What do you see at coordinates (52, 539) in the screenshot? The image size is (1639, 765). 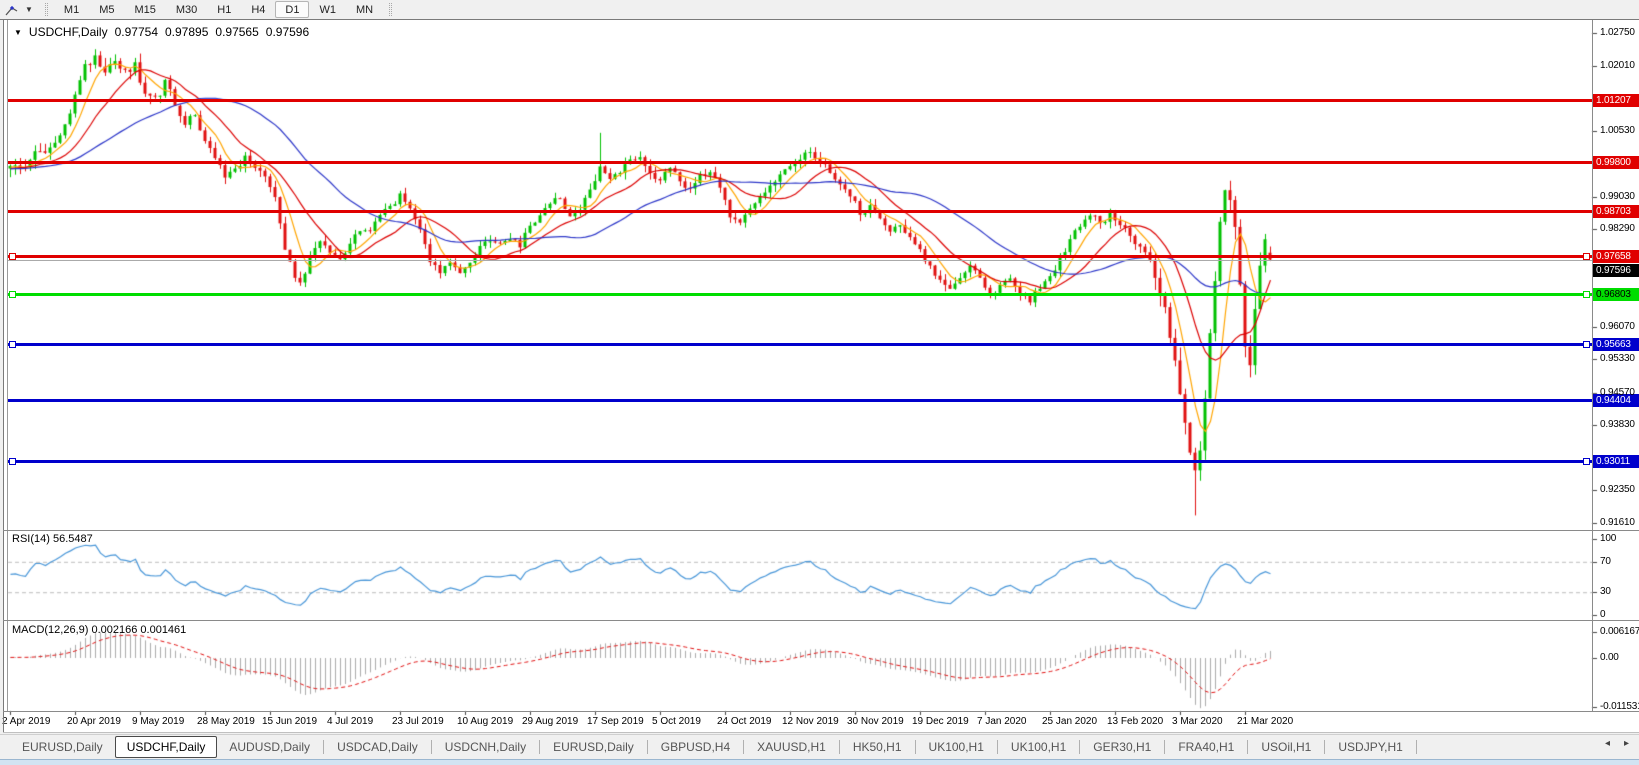 I see `rsi-label: RSI(14) 56.5487` at bounding box center [52, 539].